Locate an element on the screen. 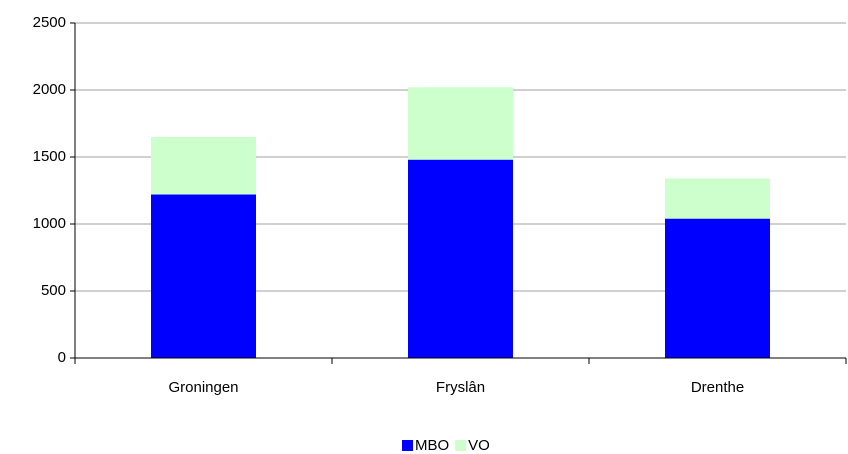 This screenshot has height=454, width=848. y-tick-label: 1000 is located at coordinates (49, 223).